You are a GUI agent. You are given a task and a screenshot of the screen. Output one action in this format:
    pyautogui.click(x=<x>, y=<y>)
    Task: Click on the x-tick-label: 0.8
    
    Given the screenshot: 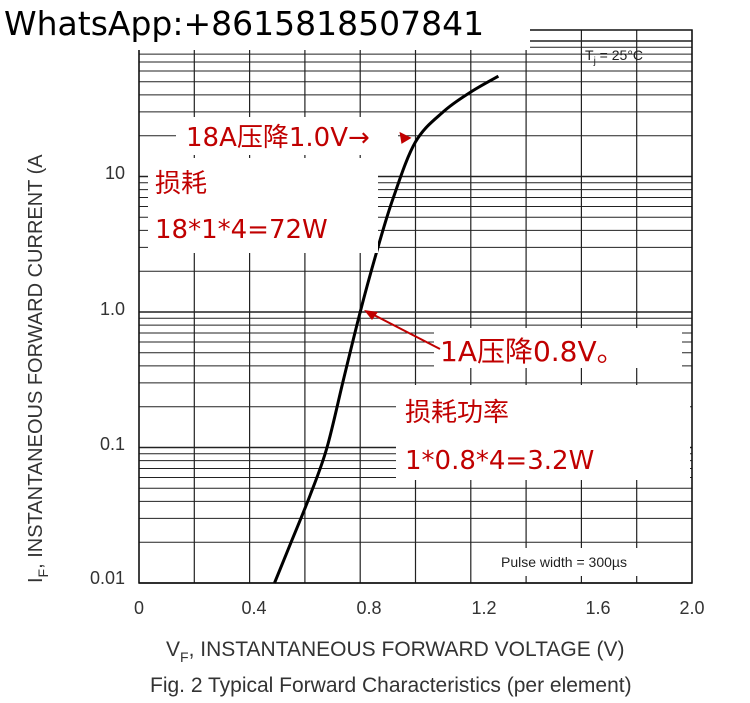 What is the action you would take?
    pyautogui.click(x=368, y=608)
    